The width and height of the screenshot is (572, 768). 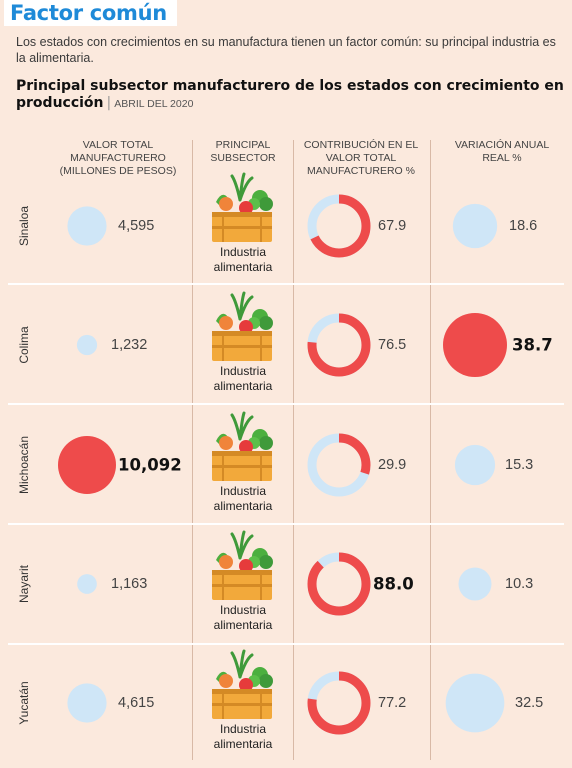 I want to click on variacion-label: 38.7, so click(x=532, y=345).